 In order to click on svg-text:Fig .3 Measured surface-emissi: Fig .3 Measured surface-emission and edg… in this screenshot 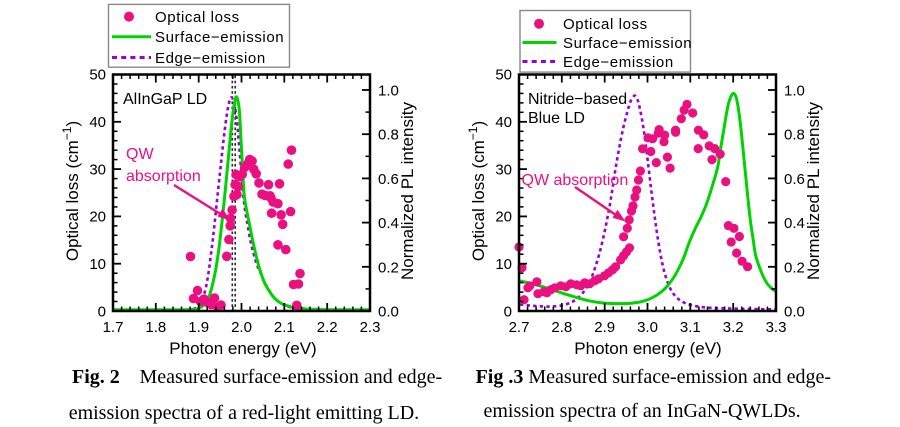, I will do `click(653, 377)`.